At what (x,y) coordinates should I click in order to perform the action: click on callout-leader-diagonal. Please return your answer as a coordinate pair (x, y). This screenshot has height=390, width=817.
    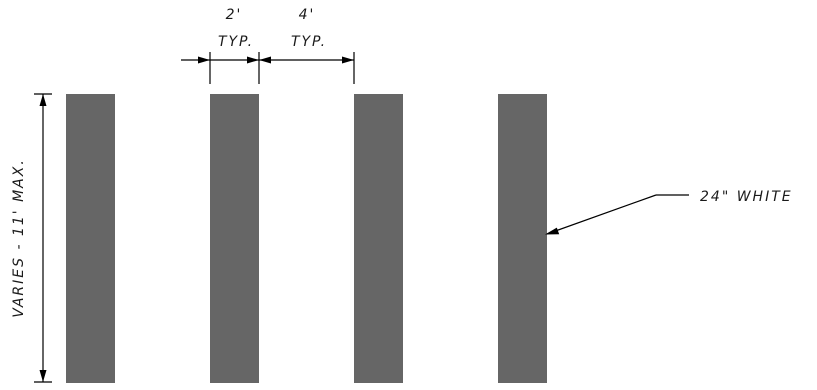
    Looking at the image, I should click on (601, 214).